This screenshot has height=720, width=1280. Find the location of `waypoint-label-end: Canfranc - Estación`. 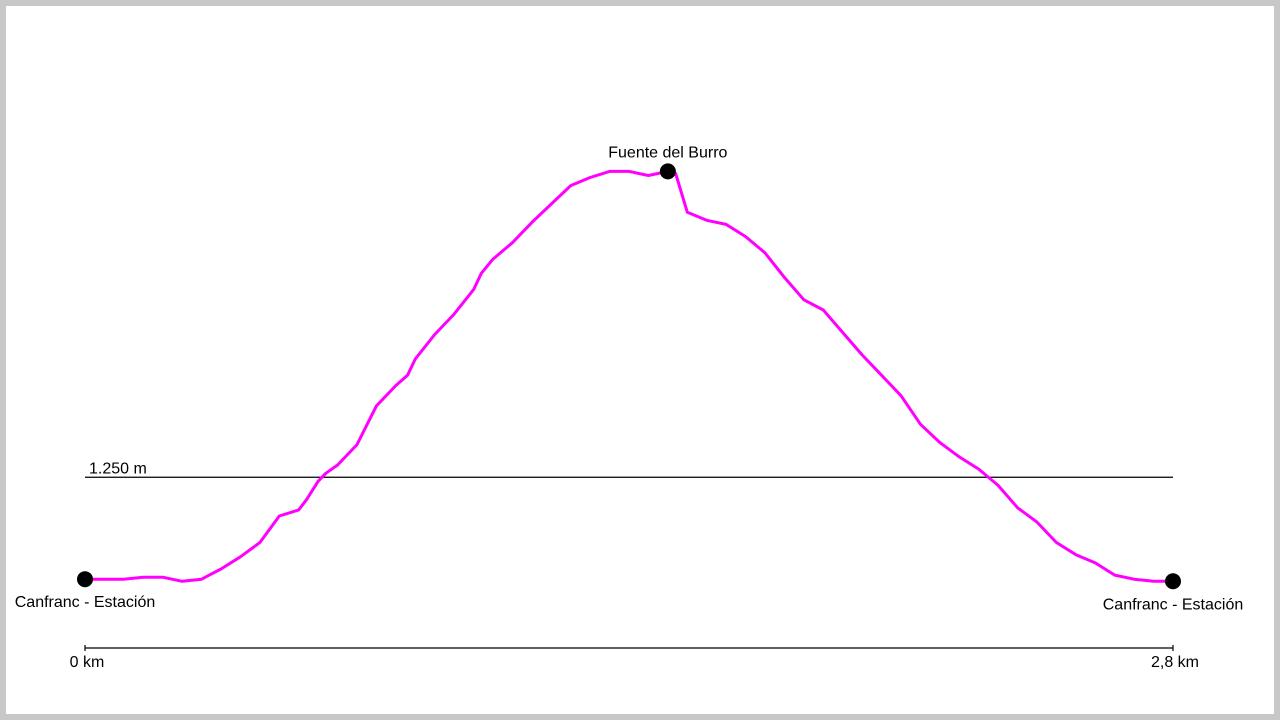

waypoint-label-end: Canfranc - Estación is located at coordinates (1173, 604).